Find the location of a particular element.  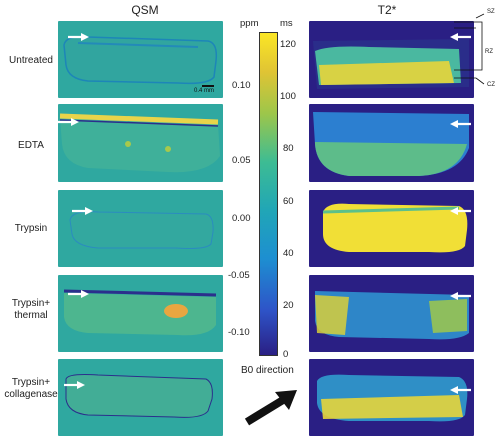

t2-panel-untreated is located at coordinates (391, 59).